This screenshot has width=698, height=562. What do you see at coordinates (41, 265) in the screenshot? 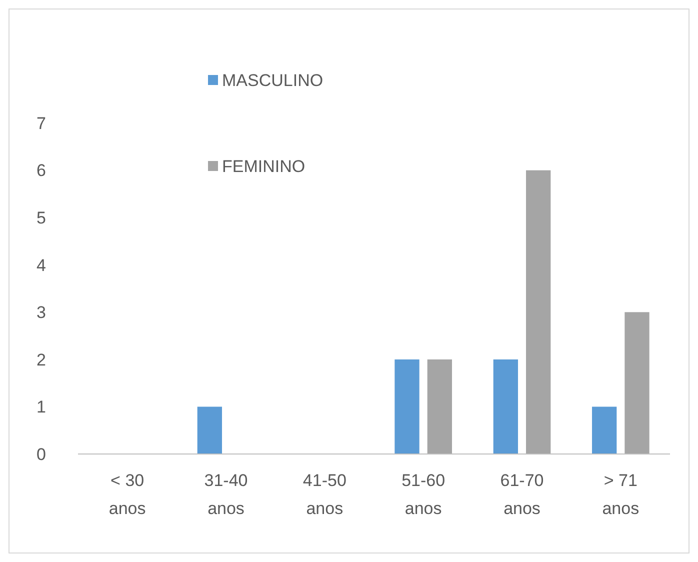
I see `y-tick-label: 4` at bounding box center [41, 265].